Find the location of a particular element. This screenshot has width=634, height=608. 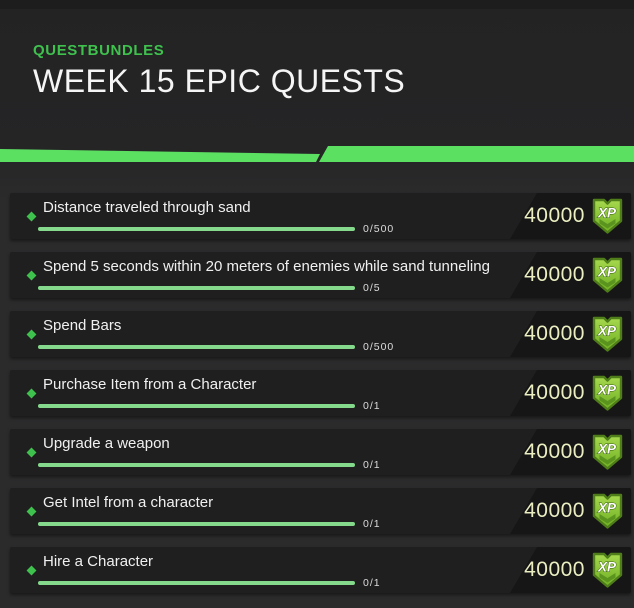

quest-progress-line: 0/5 is located at coordinates (264, 288).